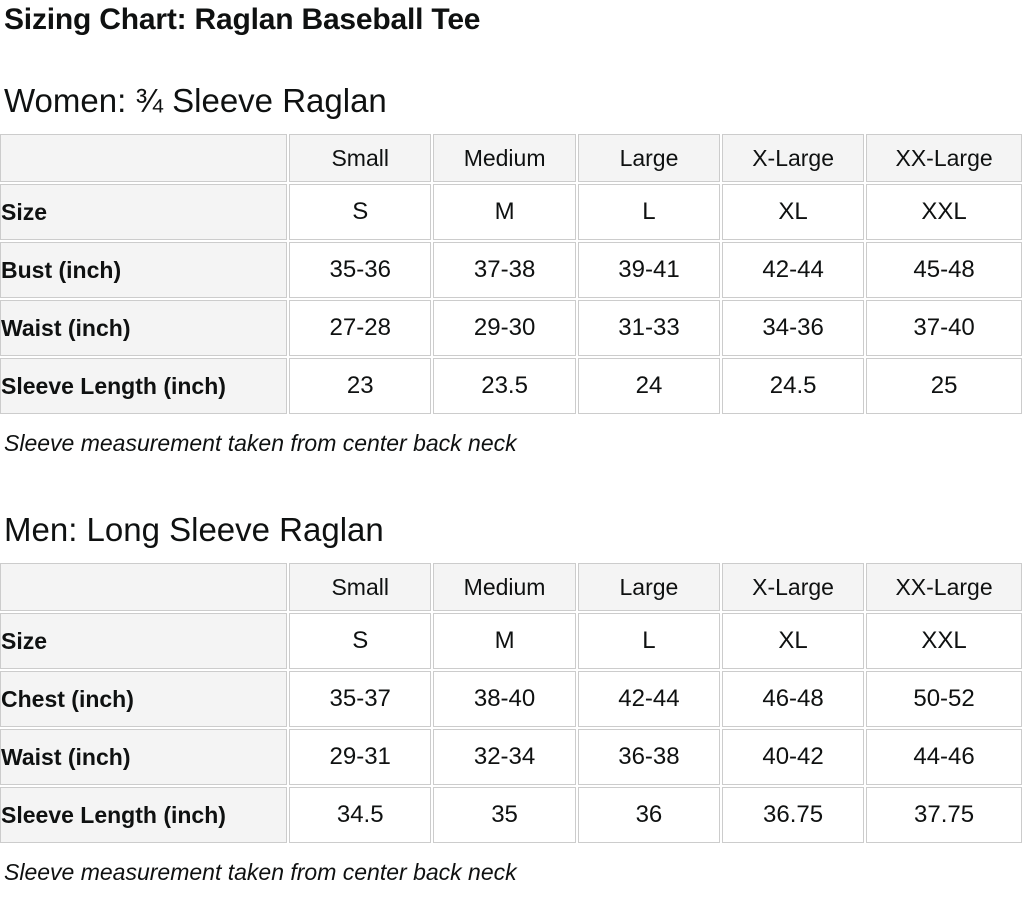  What do you see at coordinates (793, 815) in the screenshot?
I see `table-cell: 36.75` at bounding box center [793, 815].